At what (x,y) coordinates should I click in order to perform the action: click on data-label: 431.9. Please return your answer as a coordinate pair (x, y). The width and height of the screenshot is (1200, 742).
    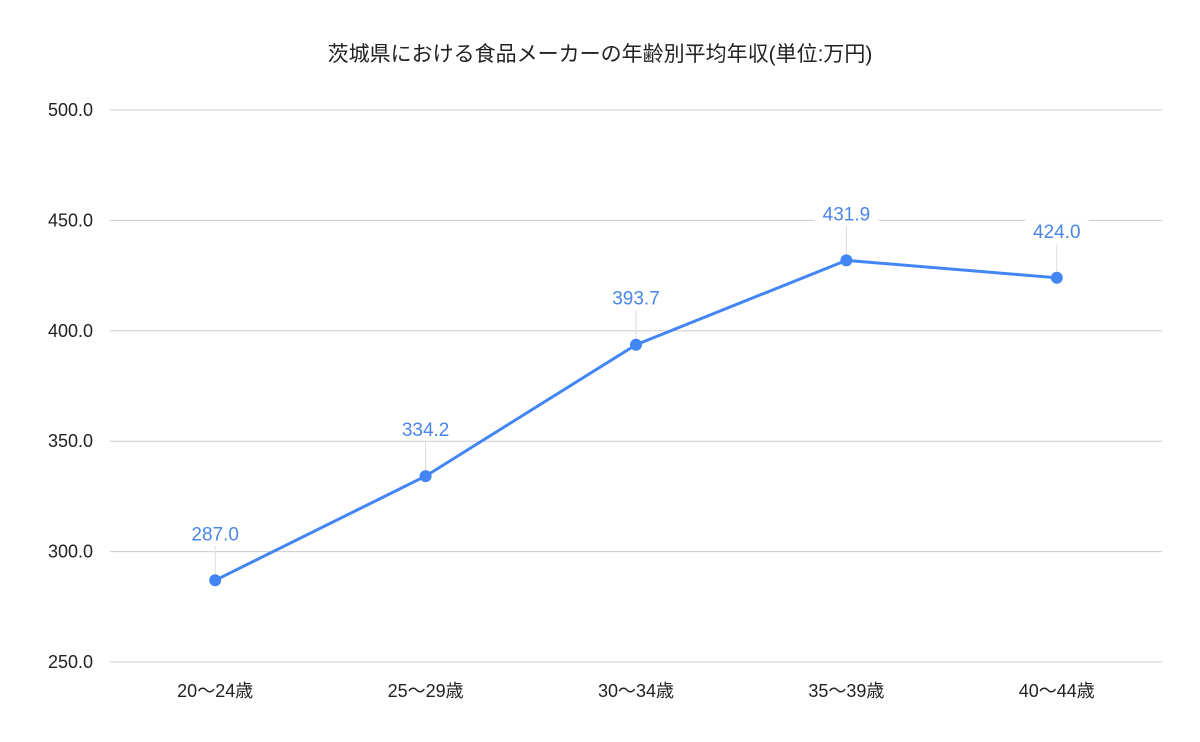
    Looking at the image, I should click on (847, 214).